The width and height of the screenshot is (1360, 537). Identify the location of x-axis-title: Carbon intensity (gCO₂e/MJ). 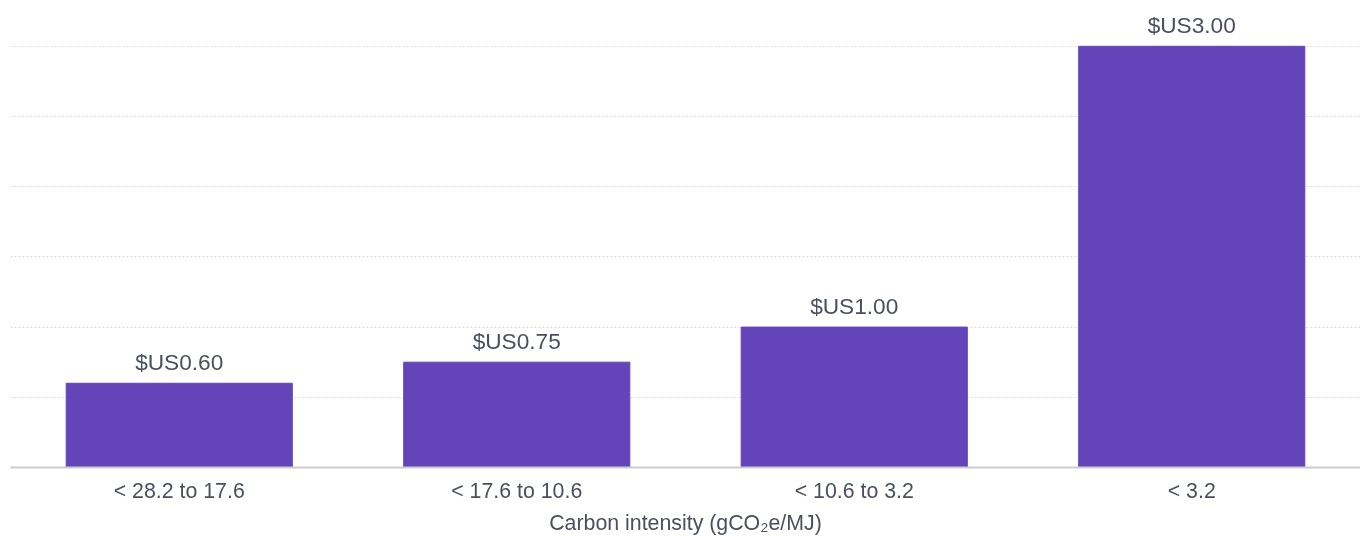
(685, 522).